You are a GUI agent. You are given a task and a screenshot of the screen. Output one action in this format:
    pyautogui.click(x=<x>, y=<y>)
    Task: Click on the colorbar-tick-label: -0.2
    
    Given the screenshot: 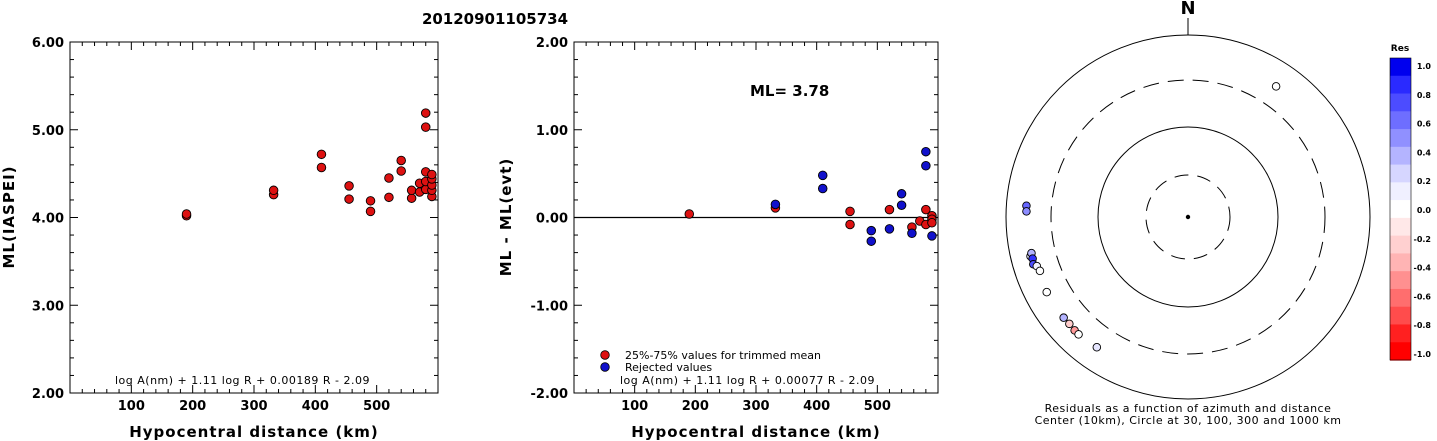 What is the action you would take?
    pyautogui.click(x=1423, y=239)
    